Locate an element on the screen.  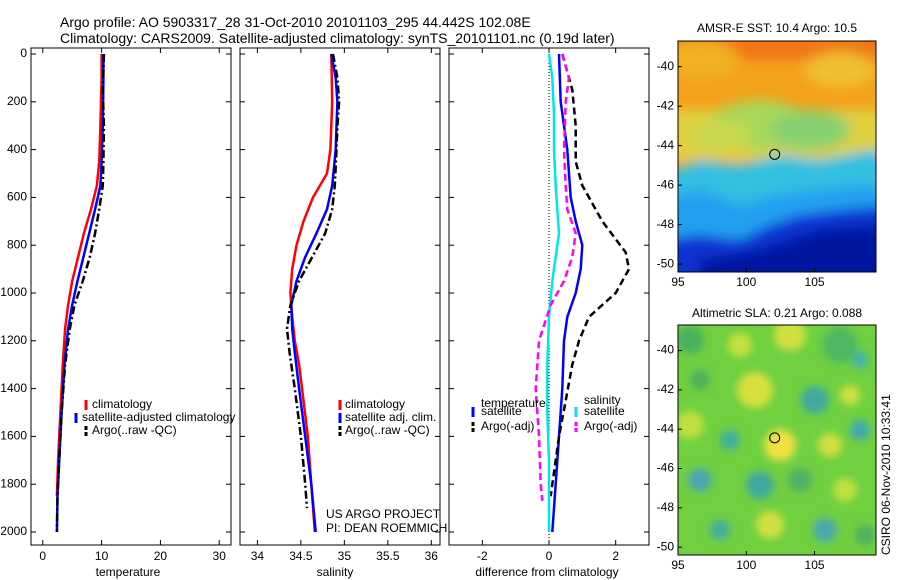
x-tick-label: 34 is located at coordinates (258, 556).